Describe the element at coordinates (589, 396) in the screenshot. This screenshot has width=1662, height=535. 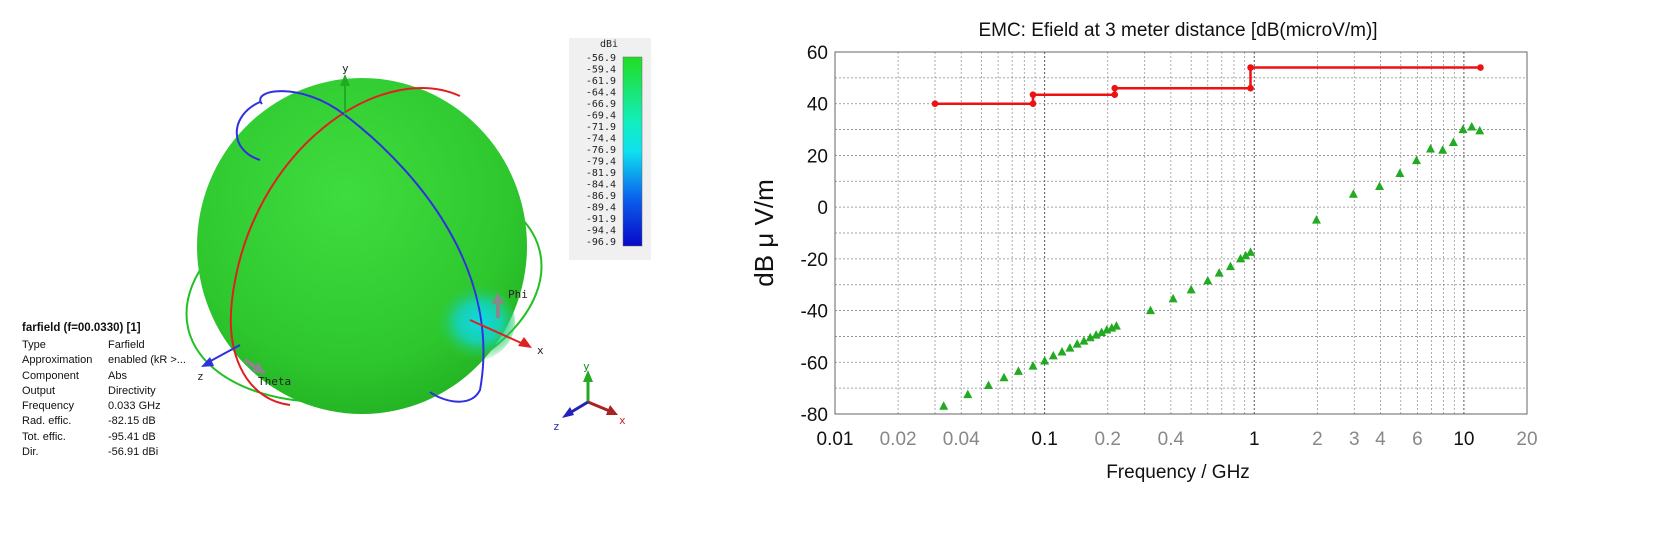
I see `axis-triad: y x z` at that location.